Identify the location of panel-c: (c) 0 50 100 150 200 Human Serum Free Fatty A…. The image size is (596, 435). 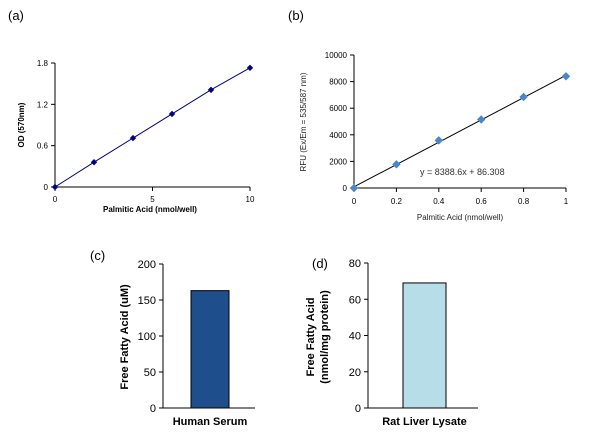
(172, 338).